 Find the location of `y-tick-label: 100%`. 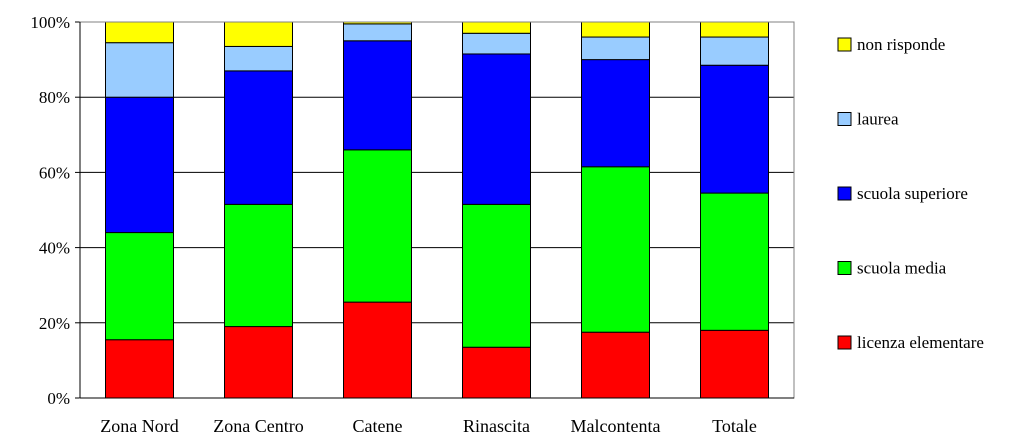

y-tick-label: 100% is located at coordinates (50, 22).